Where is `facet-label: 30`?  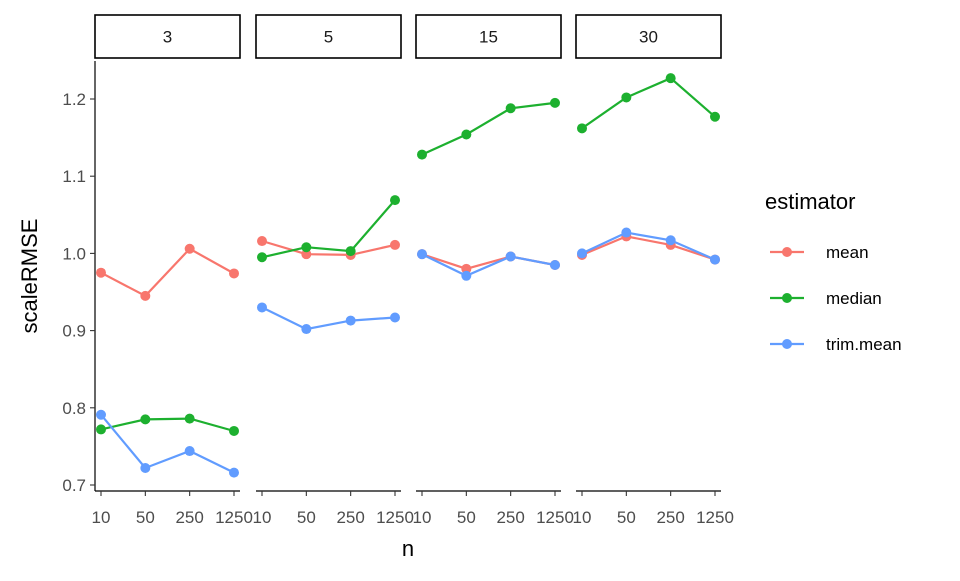 facet-label: 30 is located at coordinates (648, 37).